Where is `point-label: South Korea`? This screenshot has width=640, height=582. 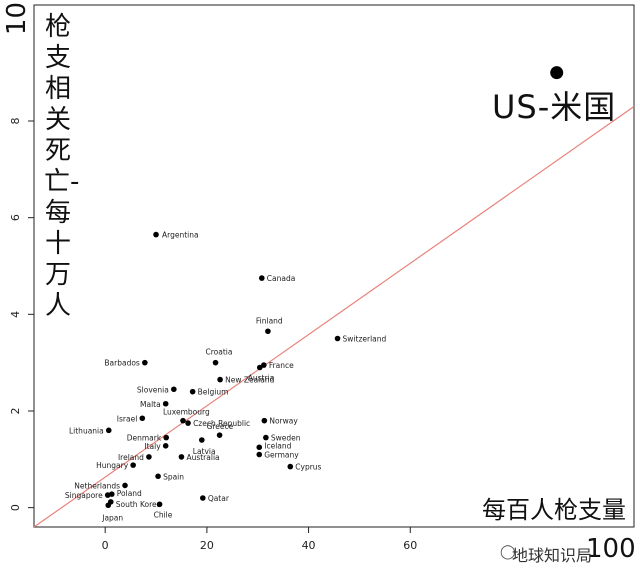
point-label: South Korea is located at coordinates (138, 504).